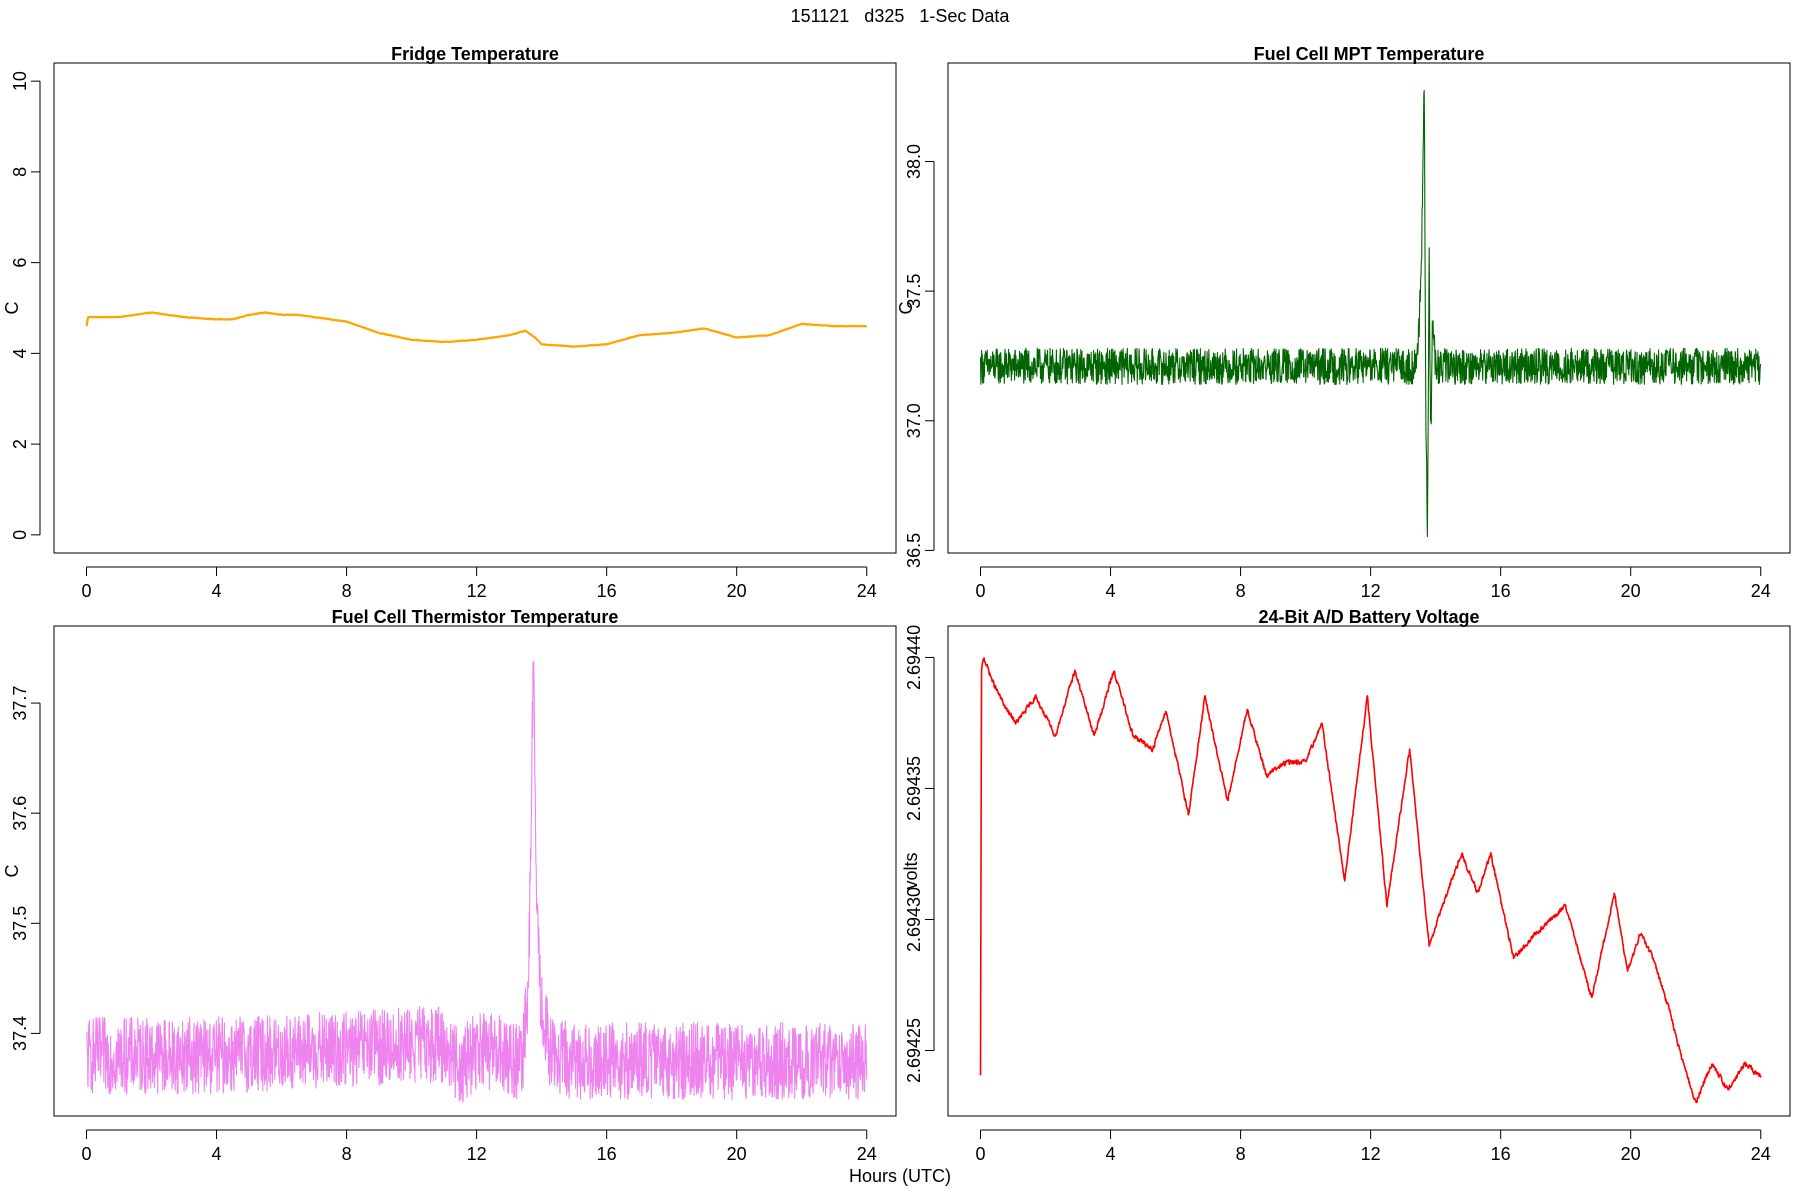 The height and width of the screenshot is (1200, 1800). What do you see at coordinates (20, 172) in the screenshot?
I see `y-tick-label: 8` at bounding box center [20, 172].